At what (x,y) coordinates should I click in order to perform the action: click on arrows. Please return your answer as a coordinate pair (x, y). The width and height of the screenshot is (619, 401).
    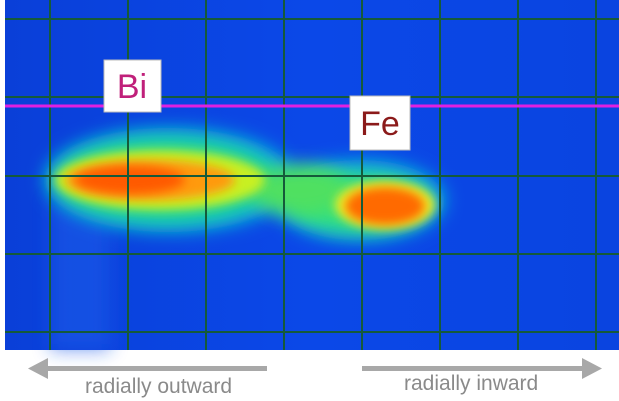
    Looking at the image, I should click on (315, 368).